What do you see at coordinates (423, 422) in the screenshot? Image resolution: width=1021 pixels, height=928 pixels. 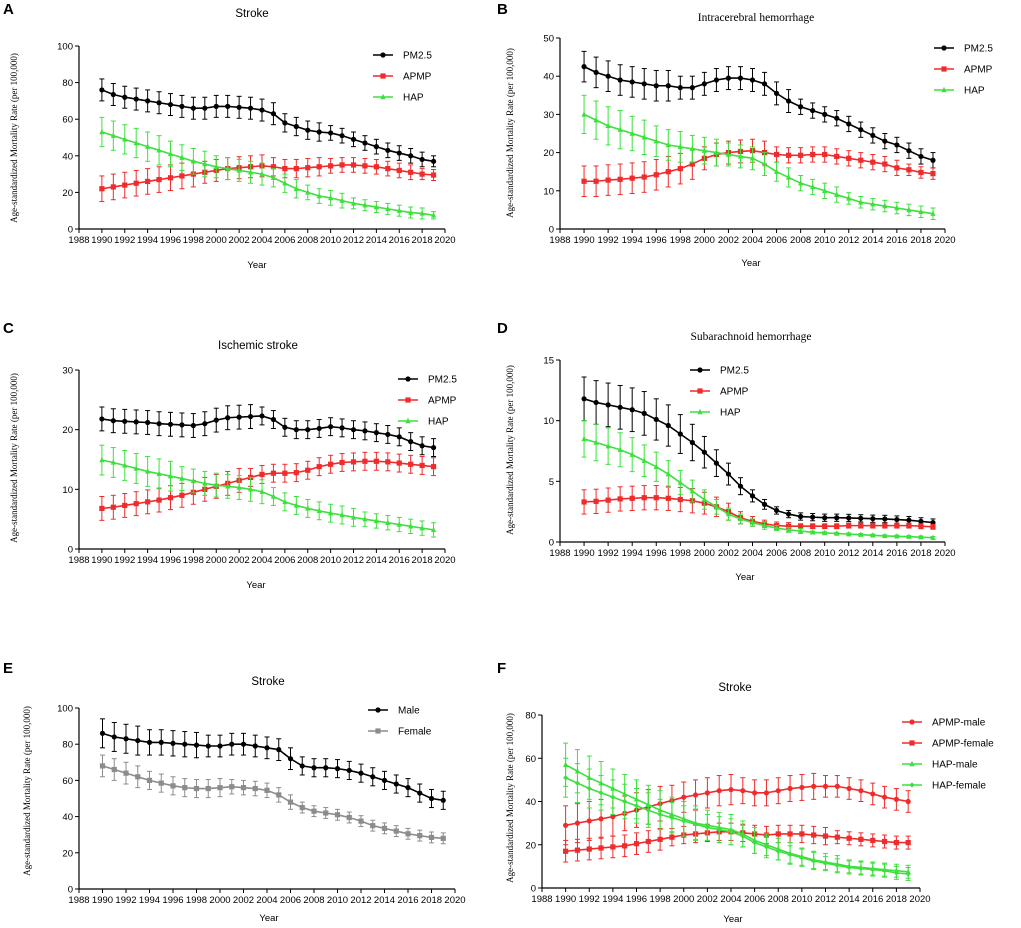 I see `legend-entry: HAP` at bounding box center [423, 422].